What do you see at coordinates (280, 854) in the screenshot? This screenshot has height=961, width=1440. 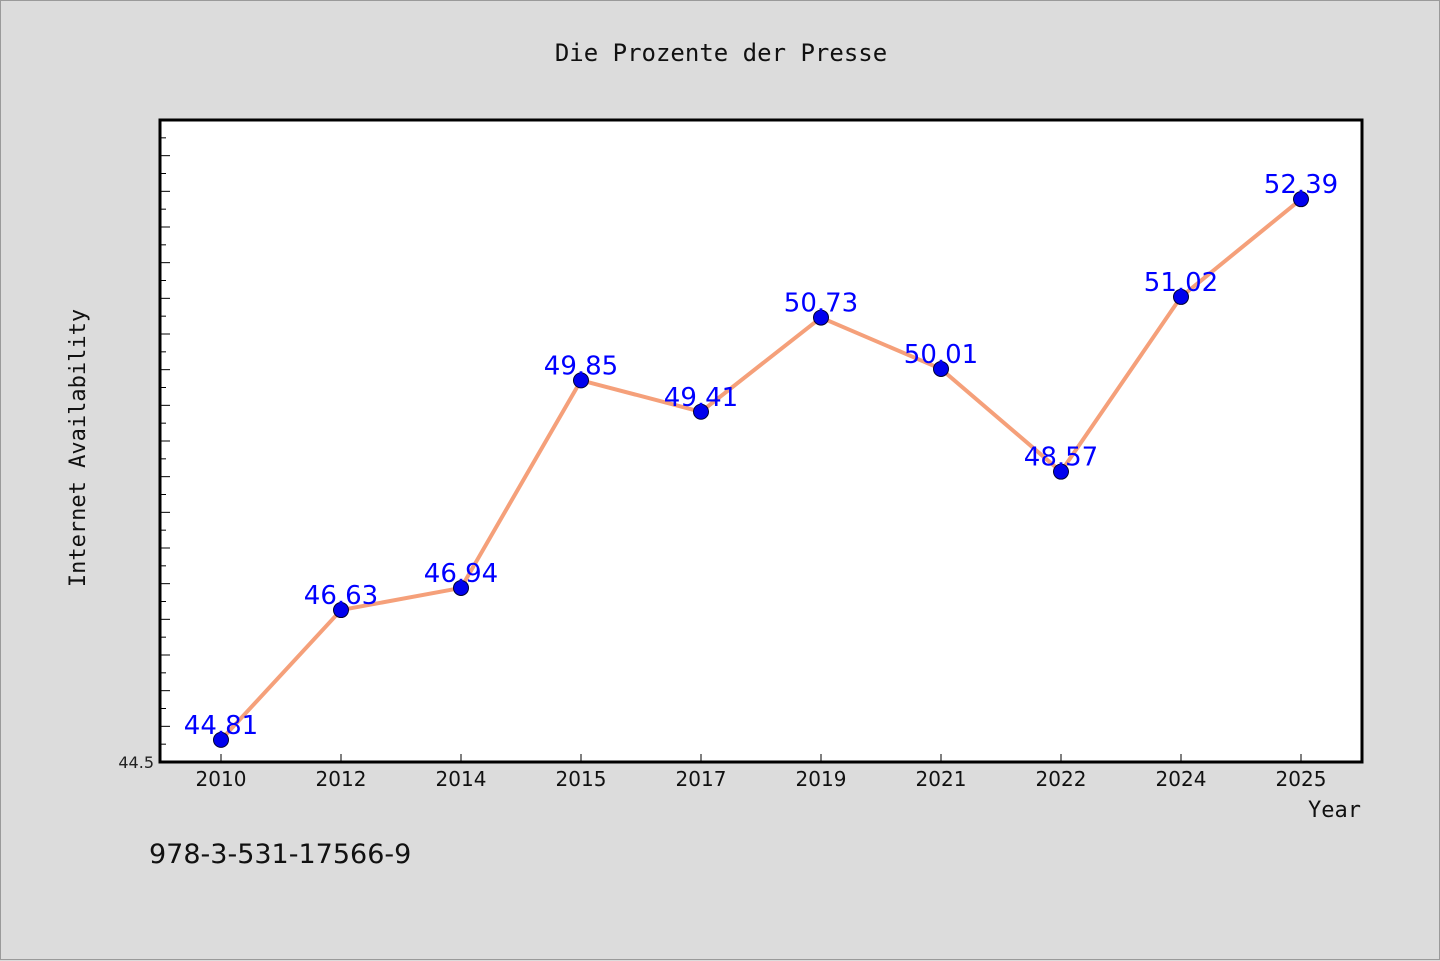 I see `isbn-label: 978-3-531-17566-9` at bounding box center [280, 854].